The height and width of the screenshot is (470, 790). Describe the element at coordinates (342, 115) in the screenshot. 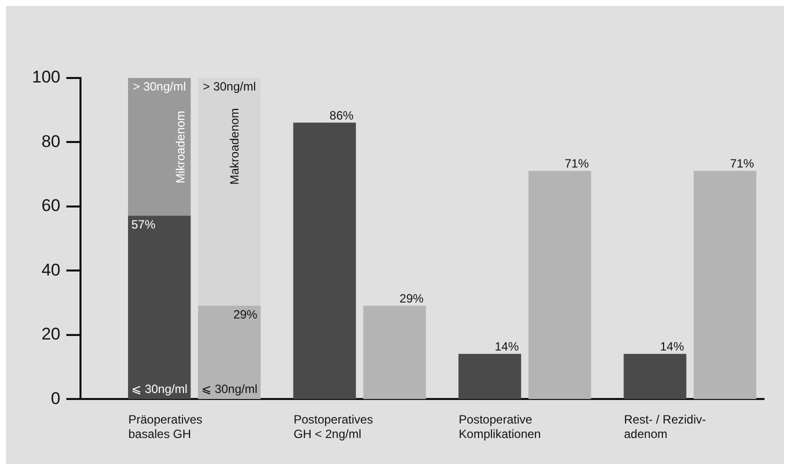

I see `data-label: 86%` at that location.